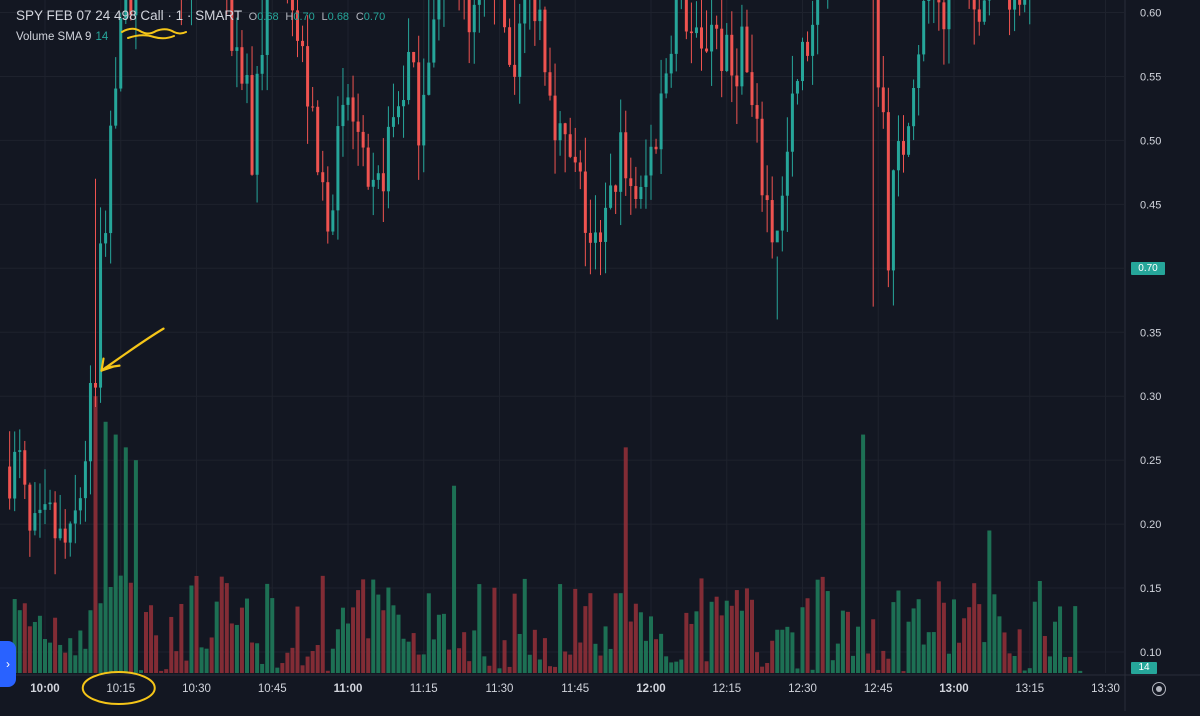  I want to click on symbol-title: SPY FEB 07 24 498 Call · 1 · SMART, so click(129, 15).